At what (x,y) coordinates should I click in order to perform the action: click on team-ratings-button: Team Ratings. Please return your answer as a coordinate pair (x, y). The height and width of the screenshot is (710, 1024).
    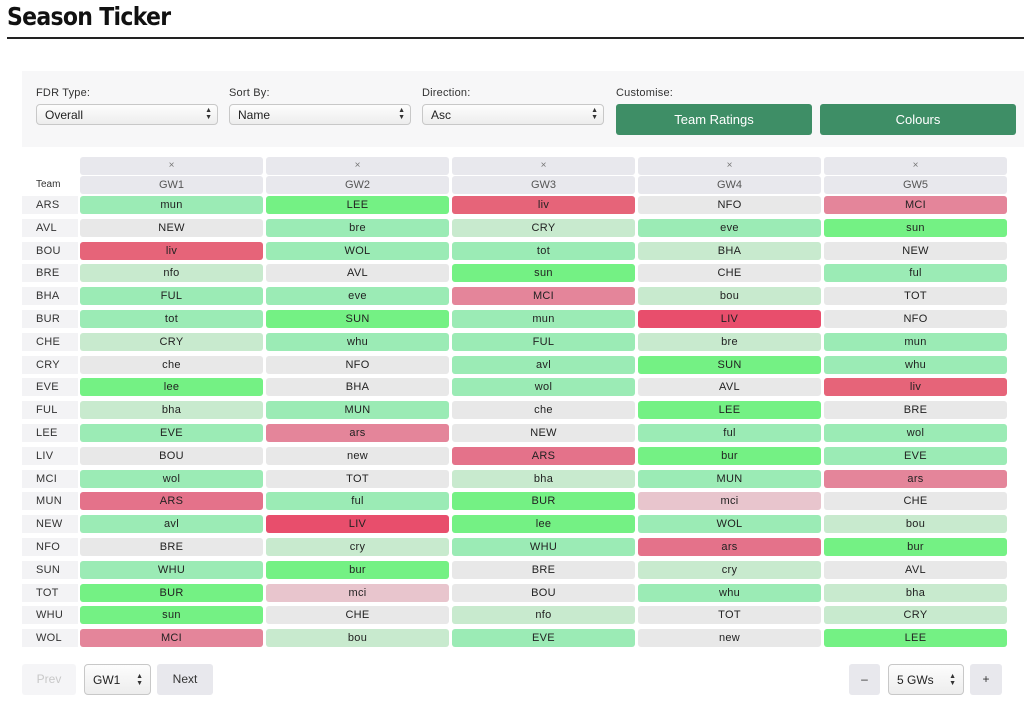
    Looking at the image, I should click on (714, 119).